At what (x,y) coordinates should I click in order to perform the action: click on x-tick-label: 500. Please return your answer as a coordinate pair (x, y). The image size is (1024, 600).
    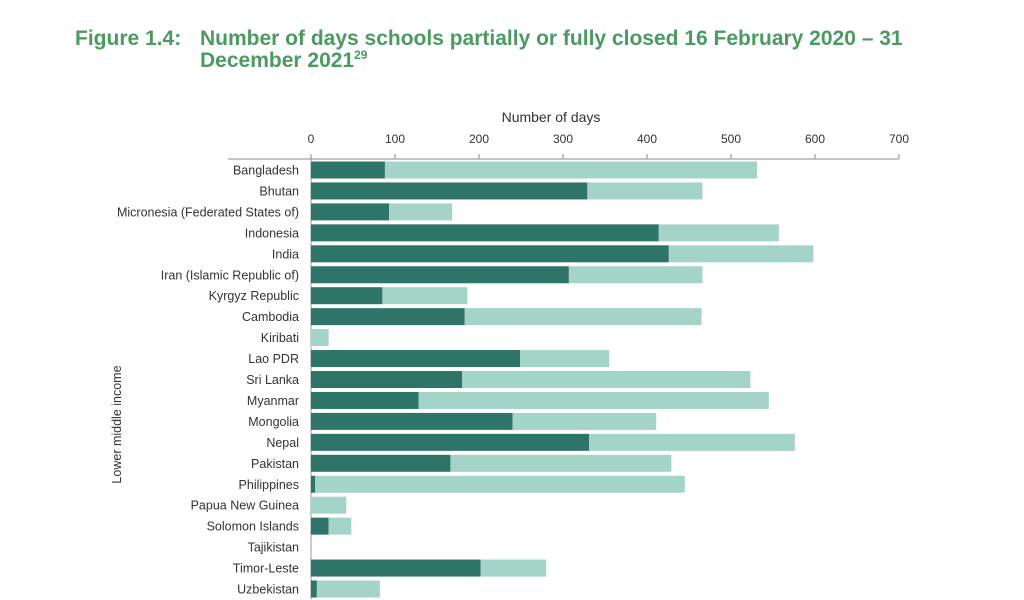
    Looking at the image, I should click on (731, 139).